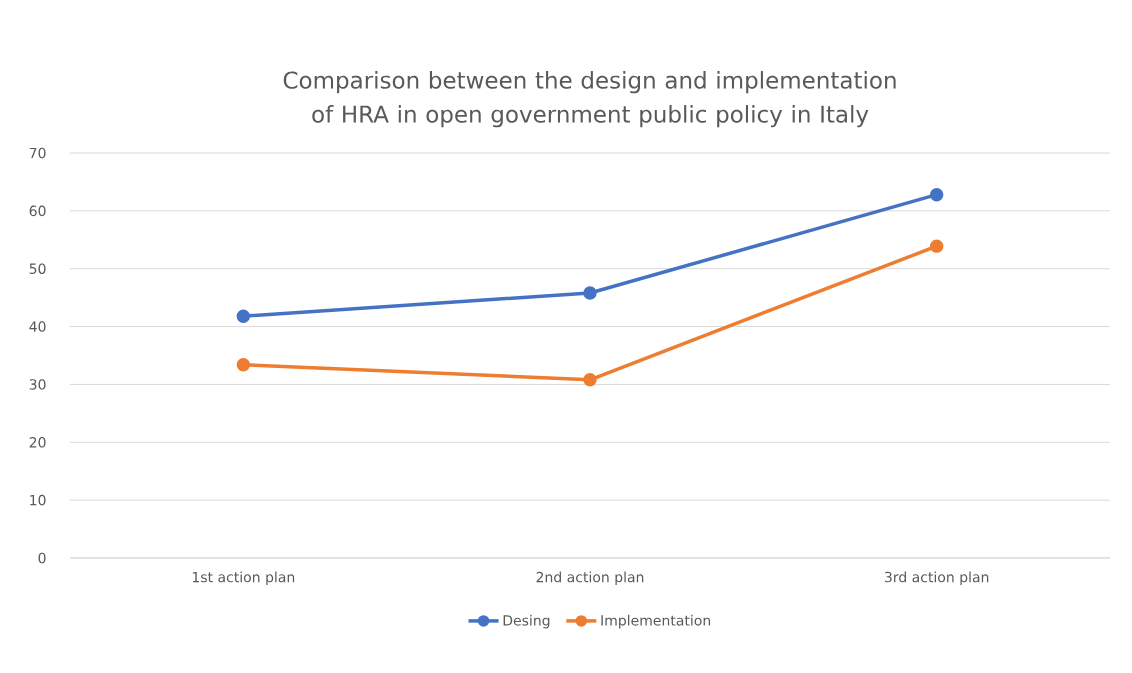 The width and height of the screenshot is (1132, 673). What do you see at coordinates (589, 99) in the screenshot?
I see `chart-title: Comparison between the design and implementation of HRA in open government public policy in Italy` at bounding box center [589, 99].